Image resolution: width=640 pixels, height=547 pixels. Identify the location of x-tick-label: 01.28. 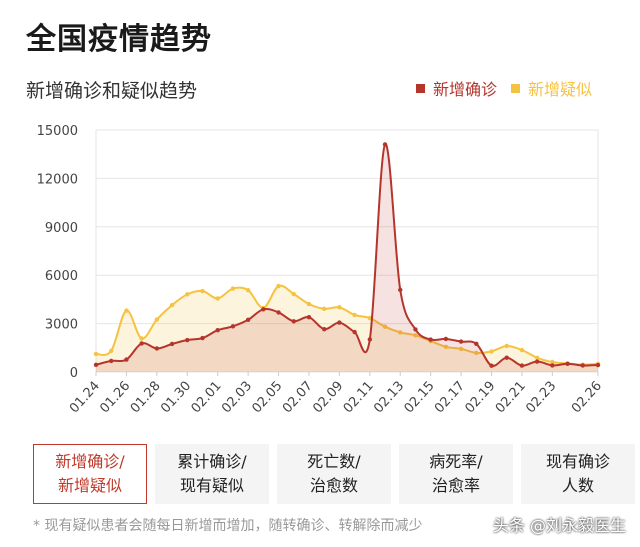
(146, 398).